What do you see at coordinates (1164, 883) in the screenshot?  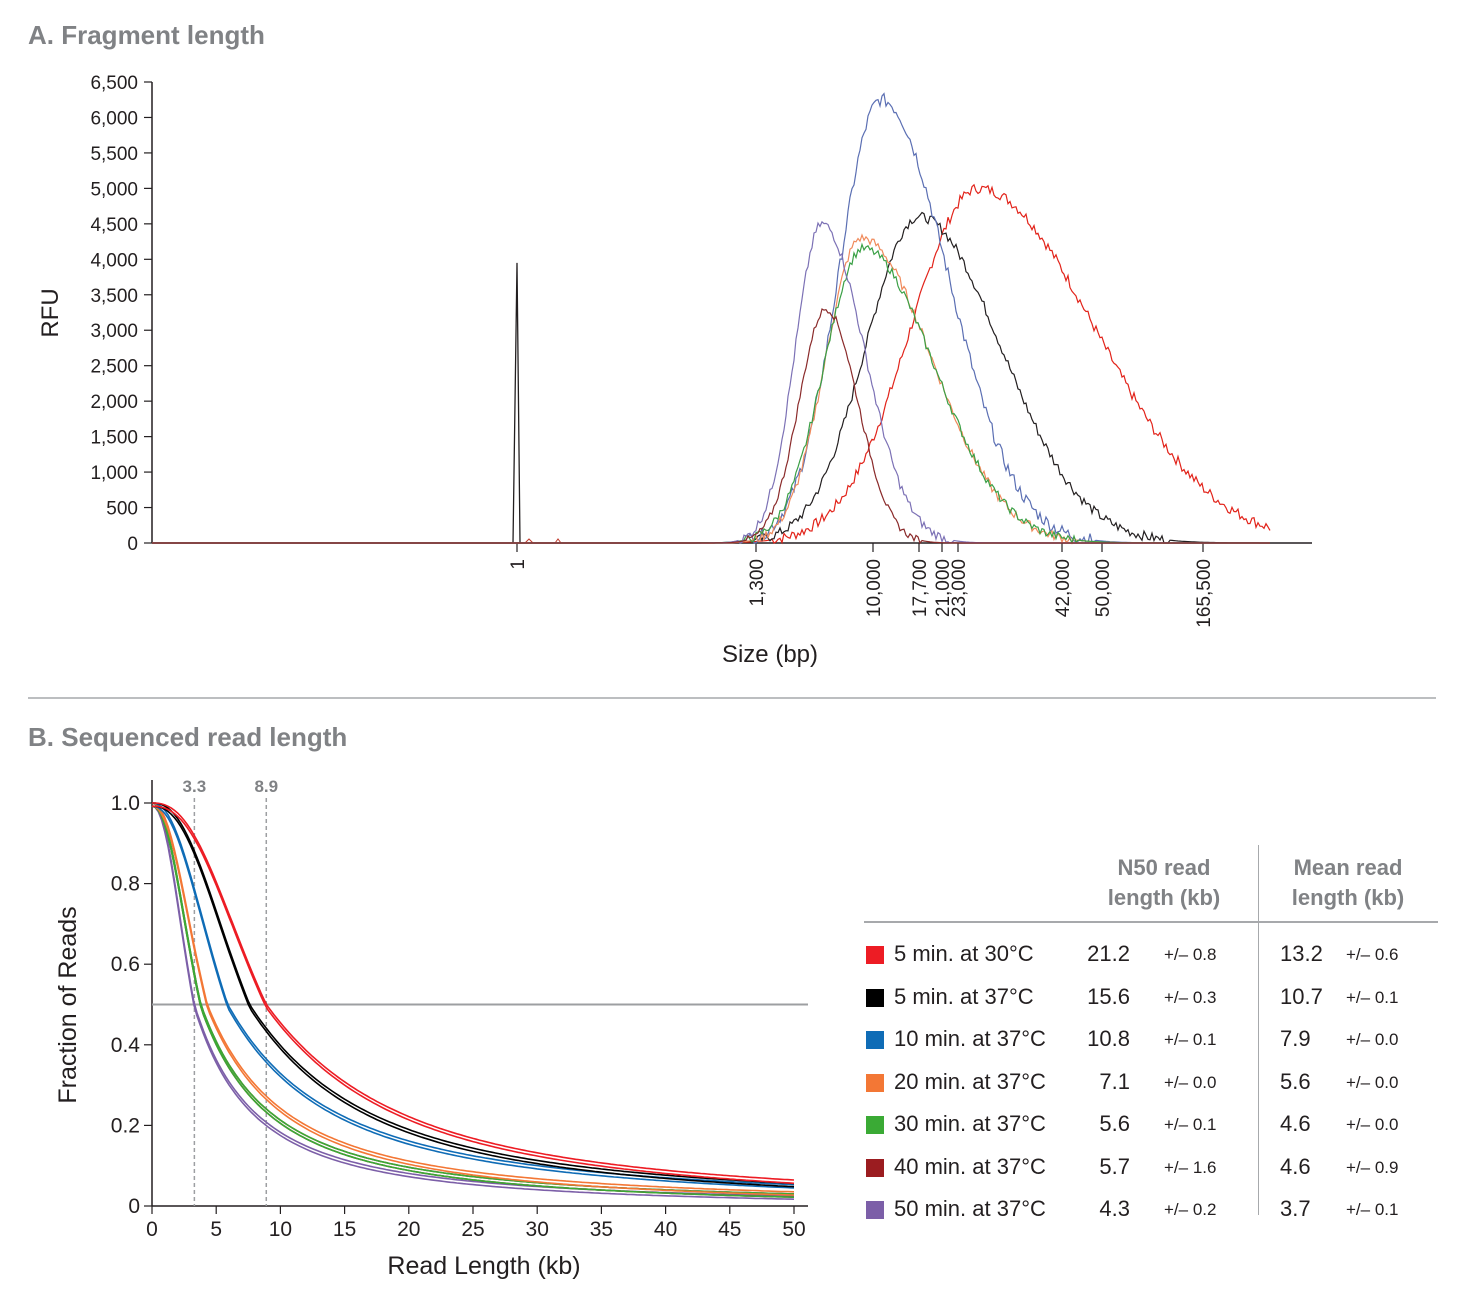 I see `n50-header: N50 read length (kb)` at bounding box center [1164, 883].